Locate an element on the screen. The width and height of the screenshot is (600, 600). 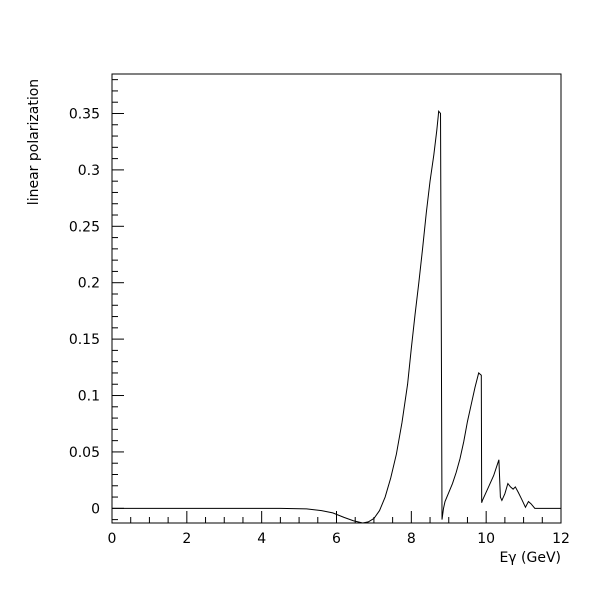
y-axis-label: linear polarization is located at coordinates (34, 142).